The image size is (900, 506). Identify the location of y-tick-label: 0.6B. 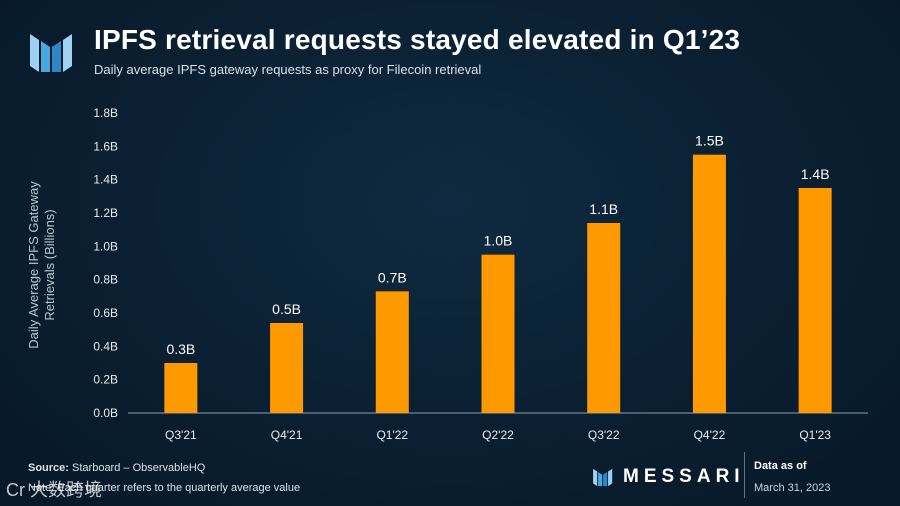
(105, 313).